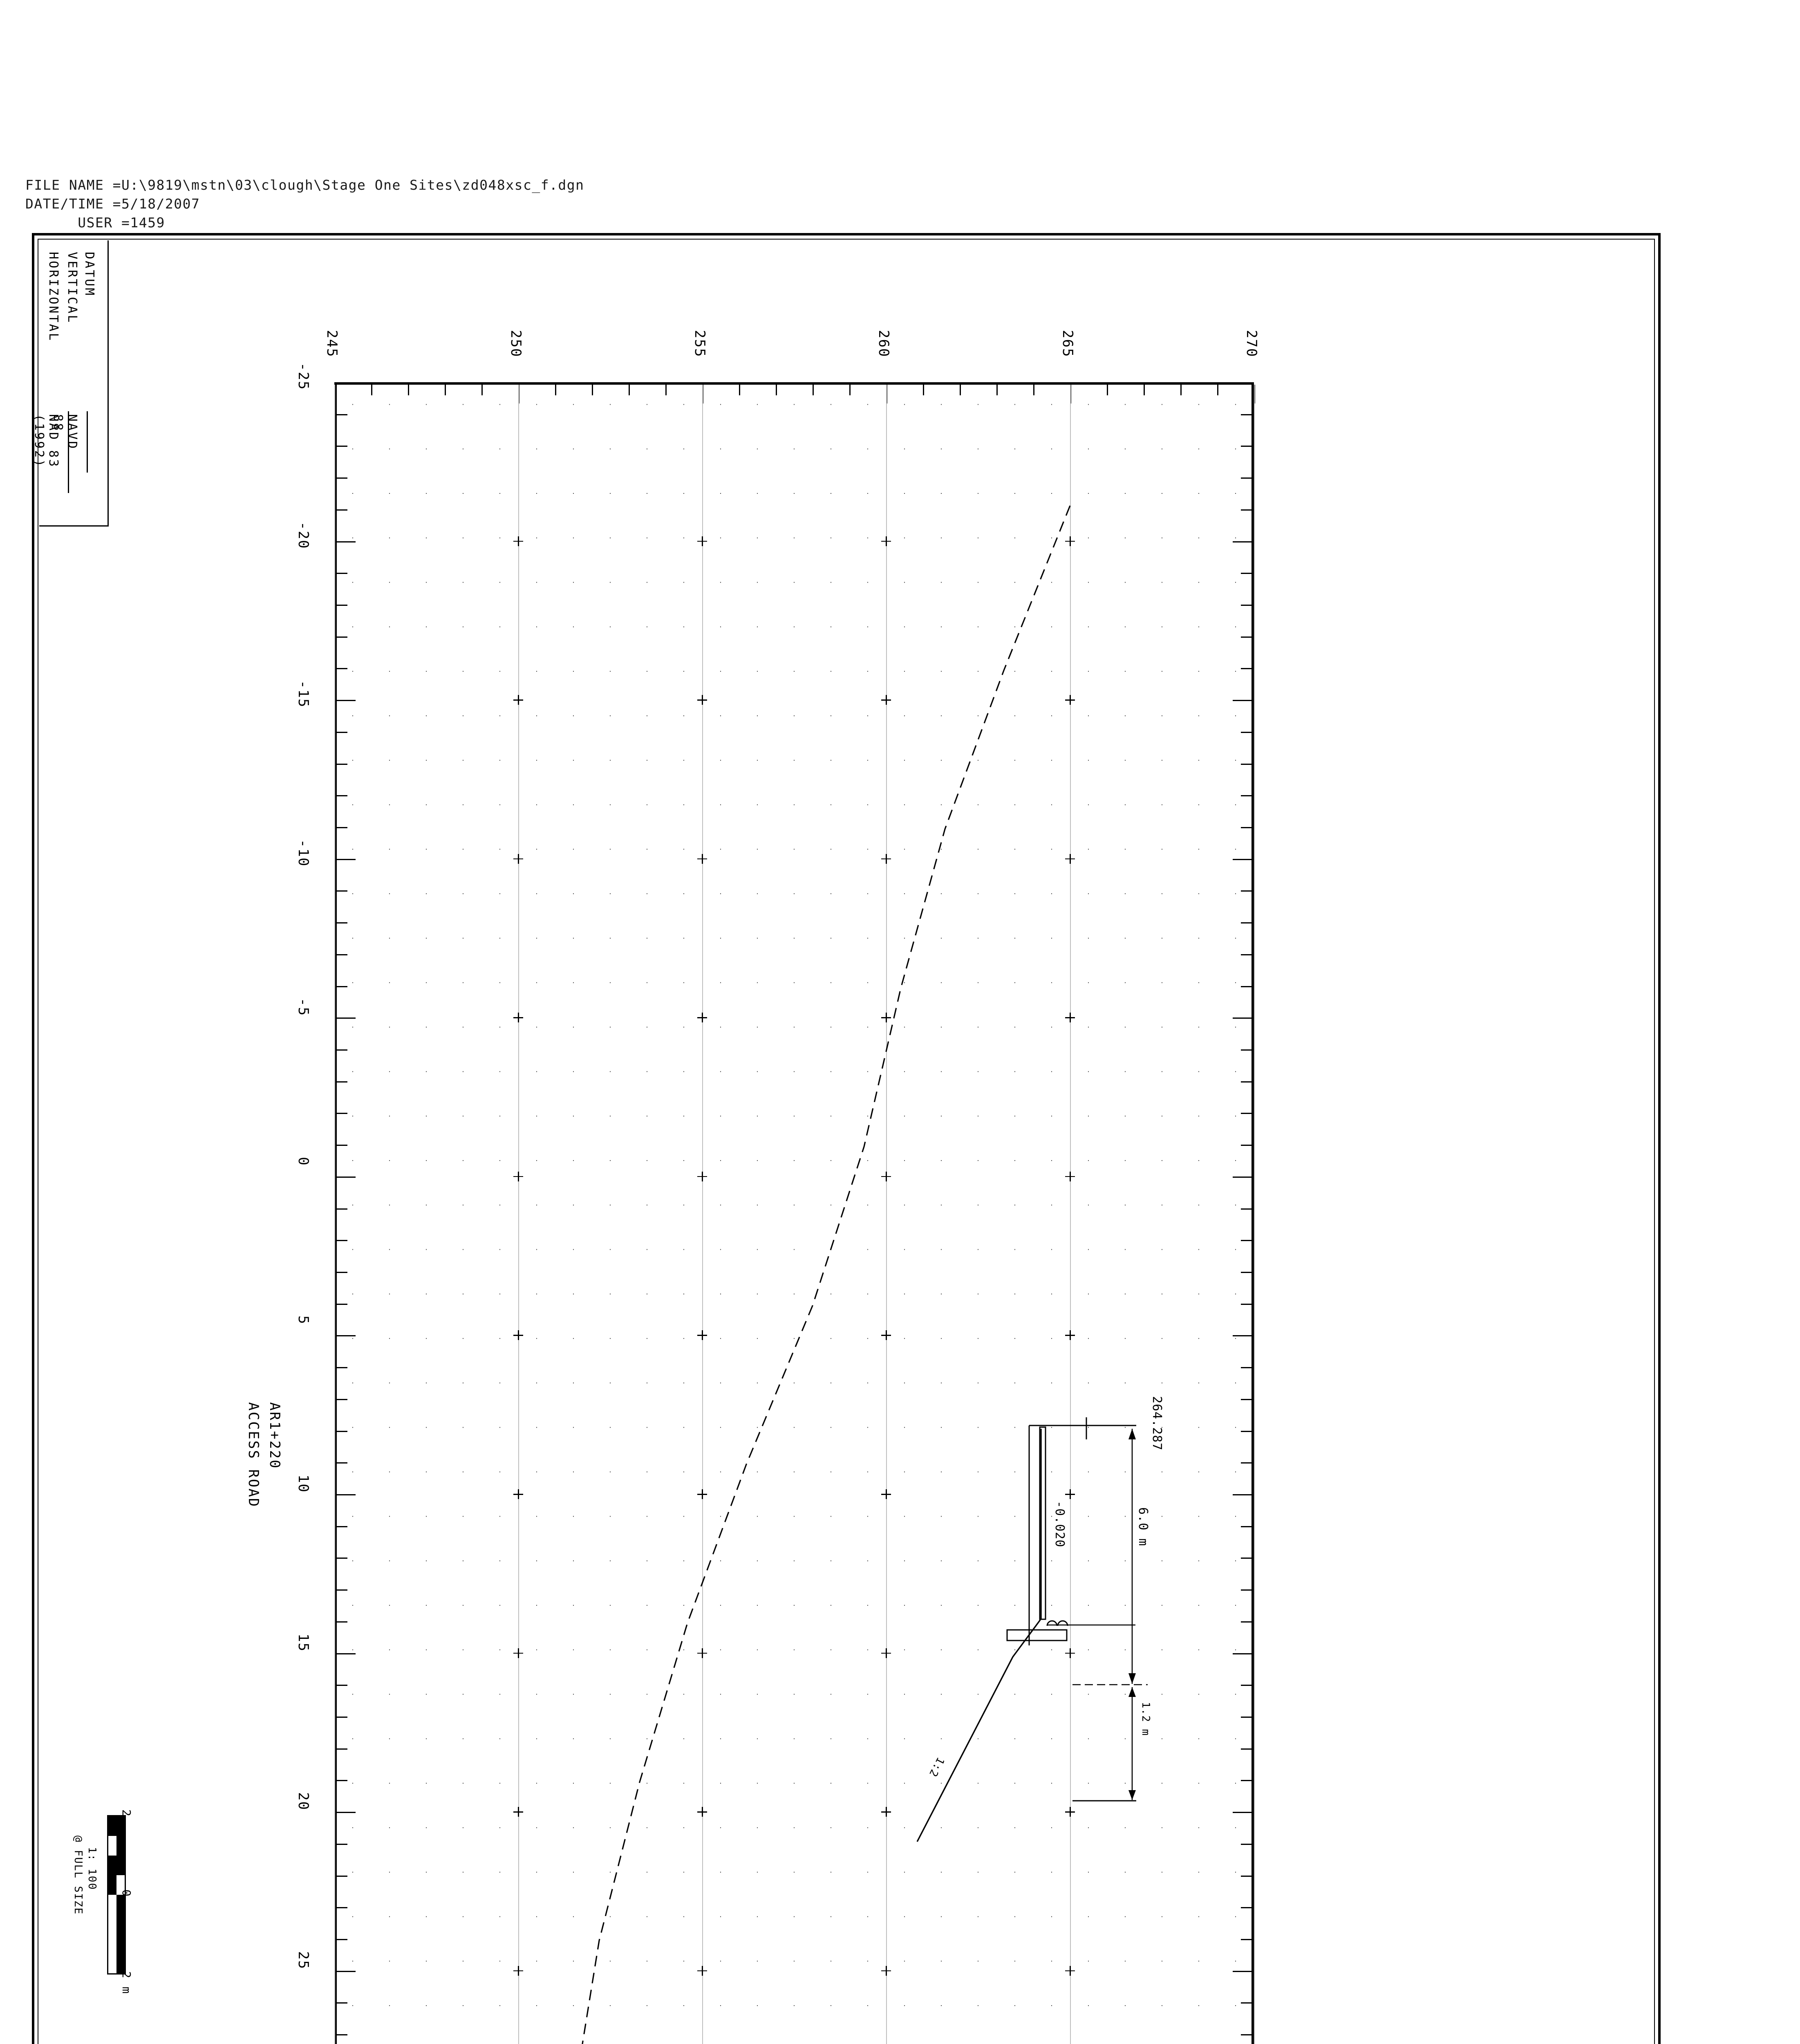 The width and height of the screenshot is (1800, 2044). What do you see at coordinates (1157, 1423) in the screenshot?
I see `elevation-callout: 264.287` at bounding box center [1157, 1423].